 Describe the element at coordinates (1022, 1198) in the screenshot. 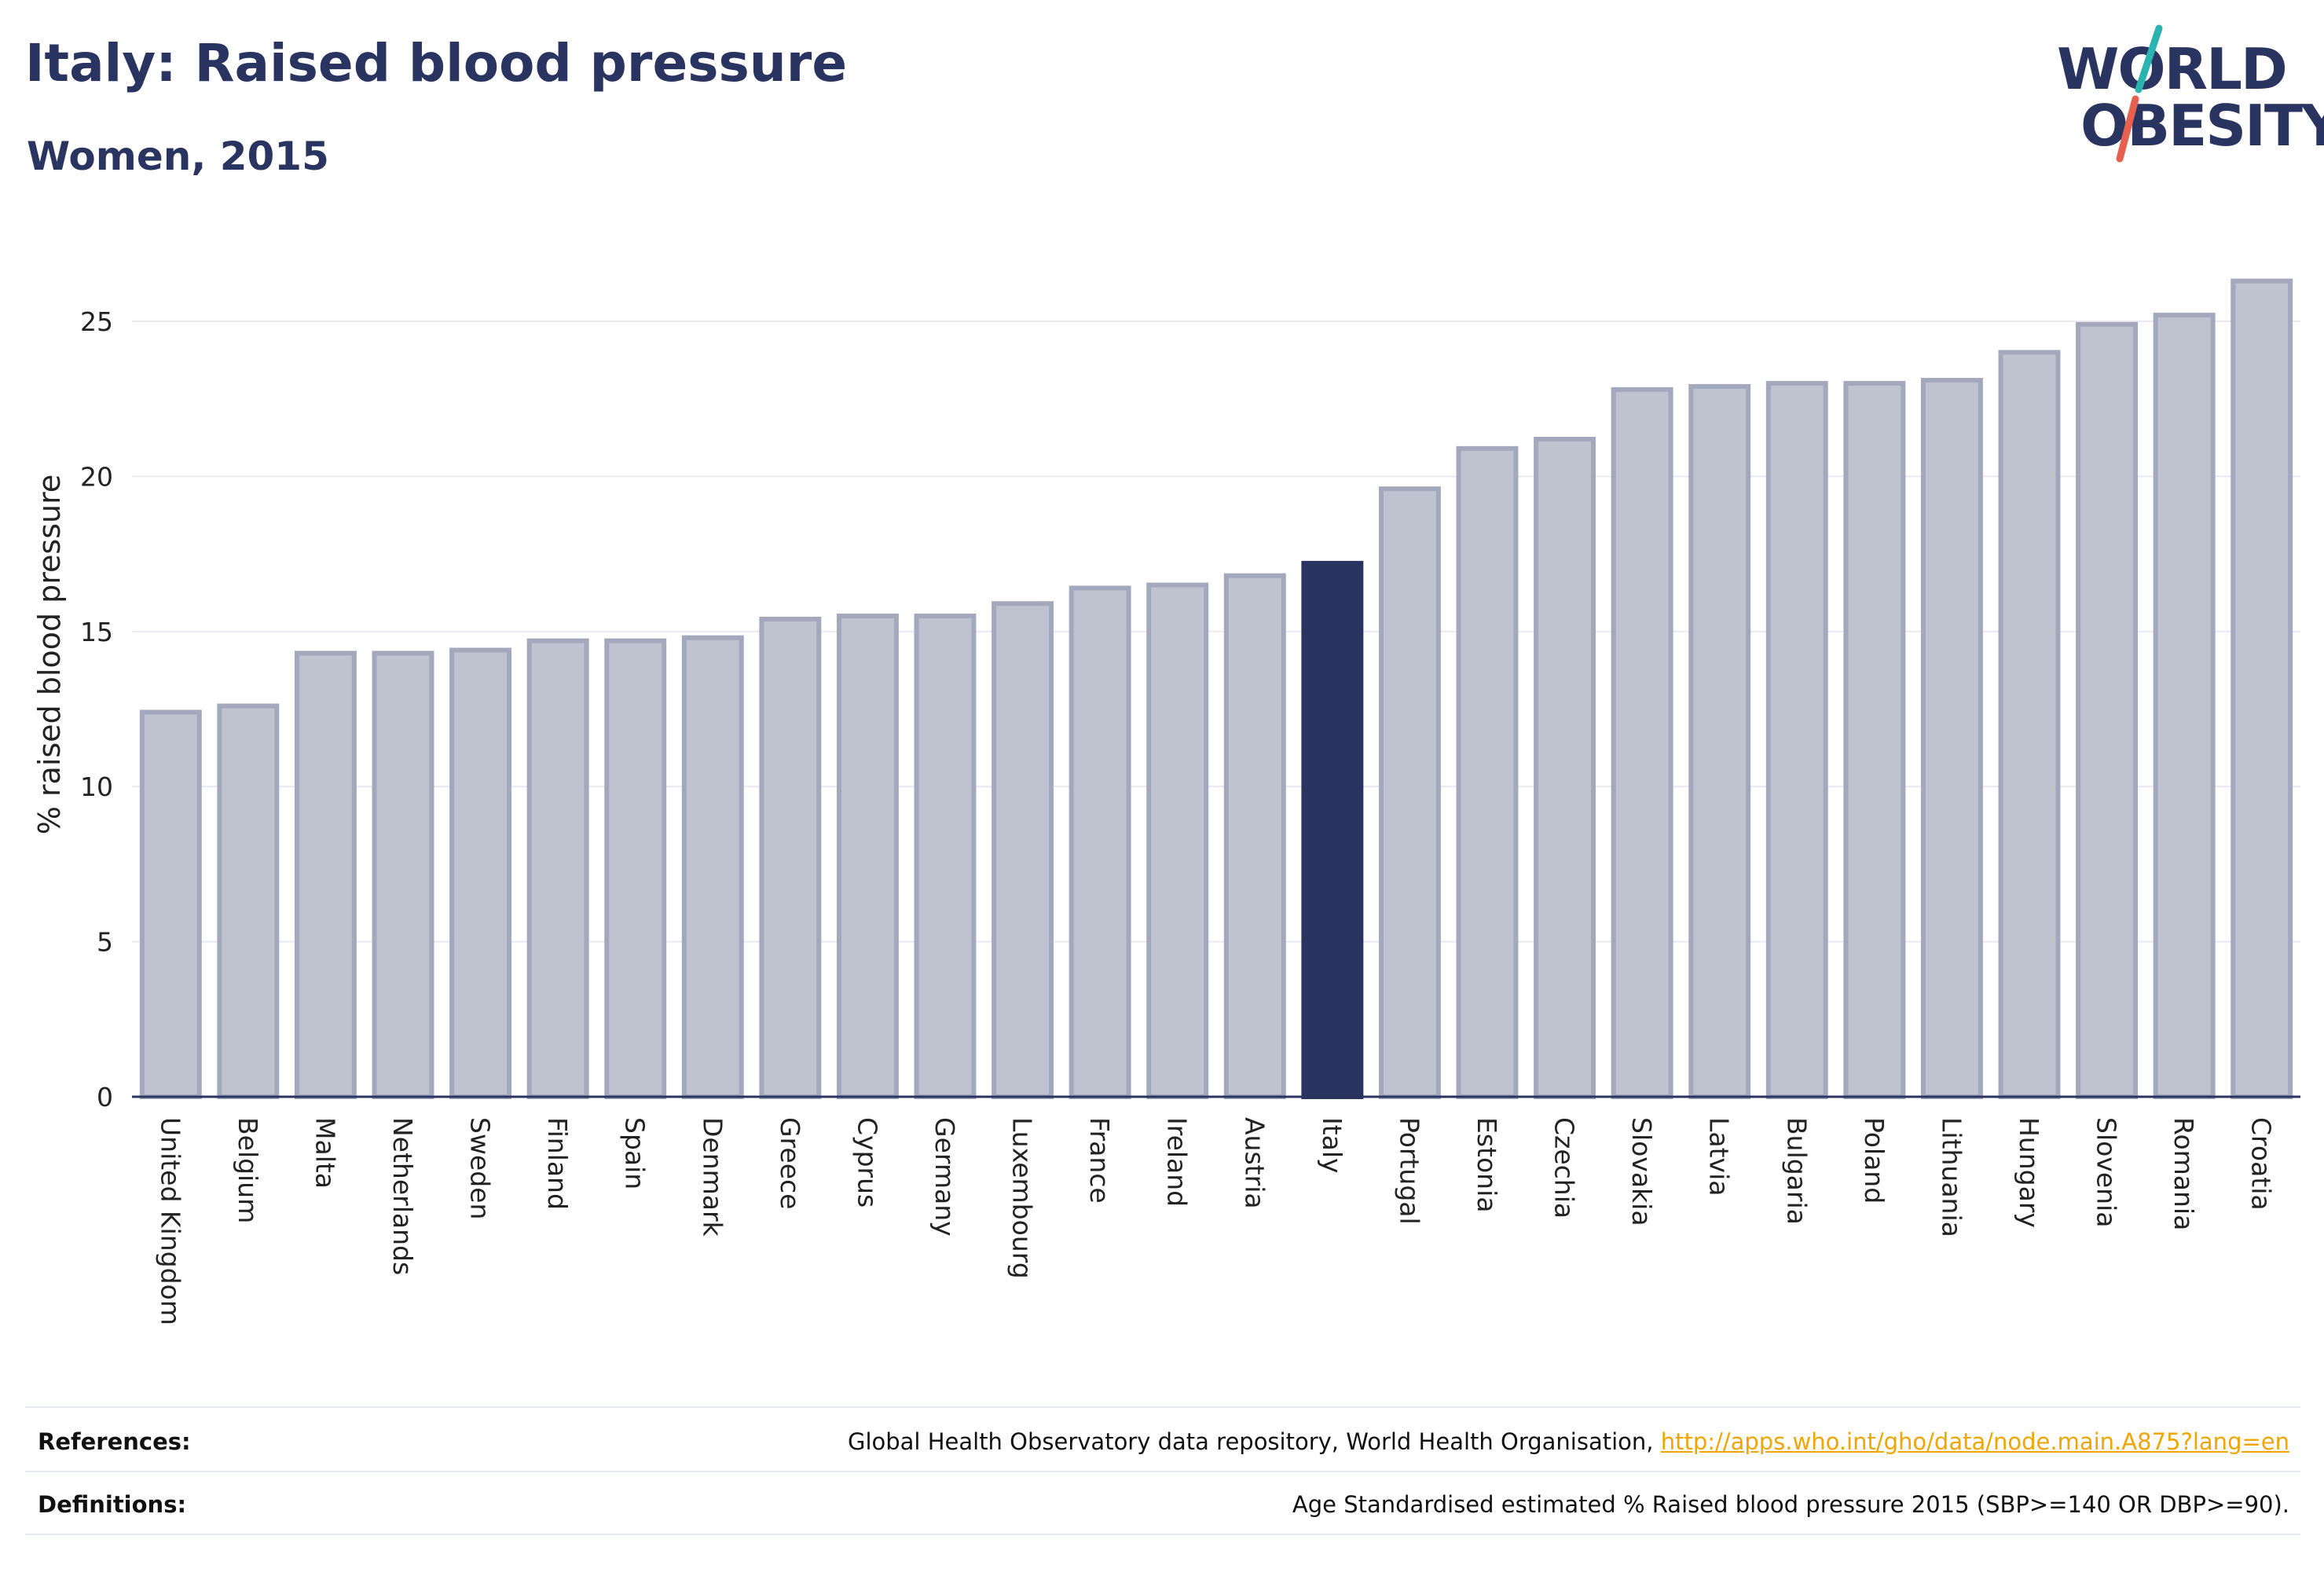

I see `x-tick-label: Luxembourg` at that location.